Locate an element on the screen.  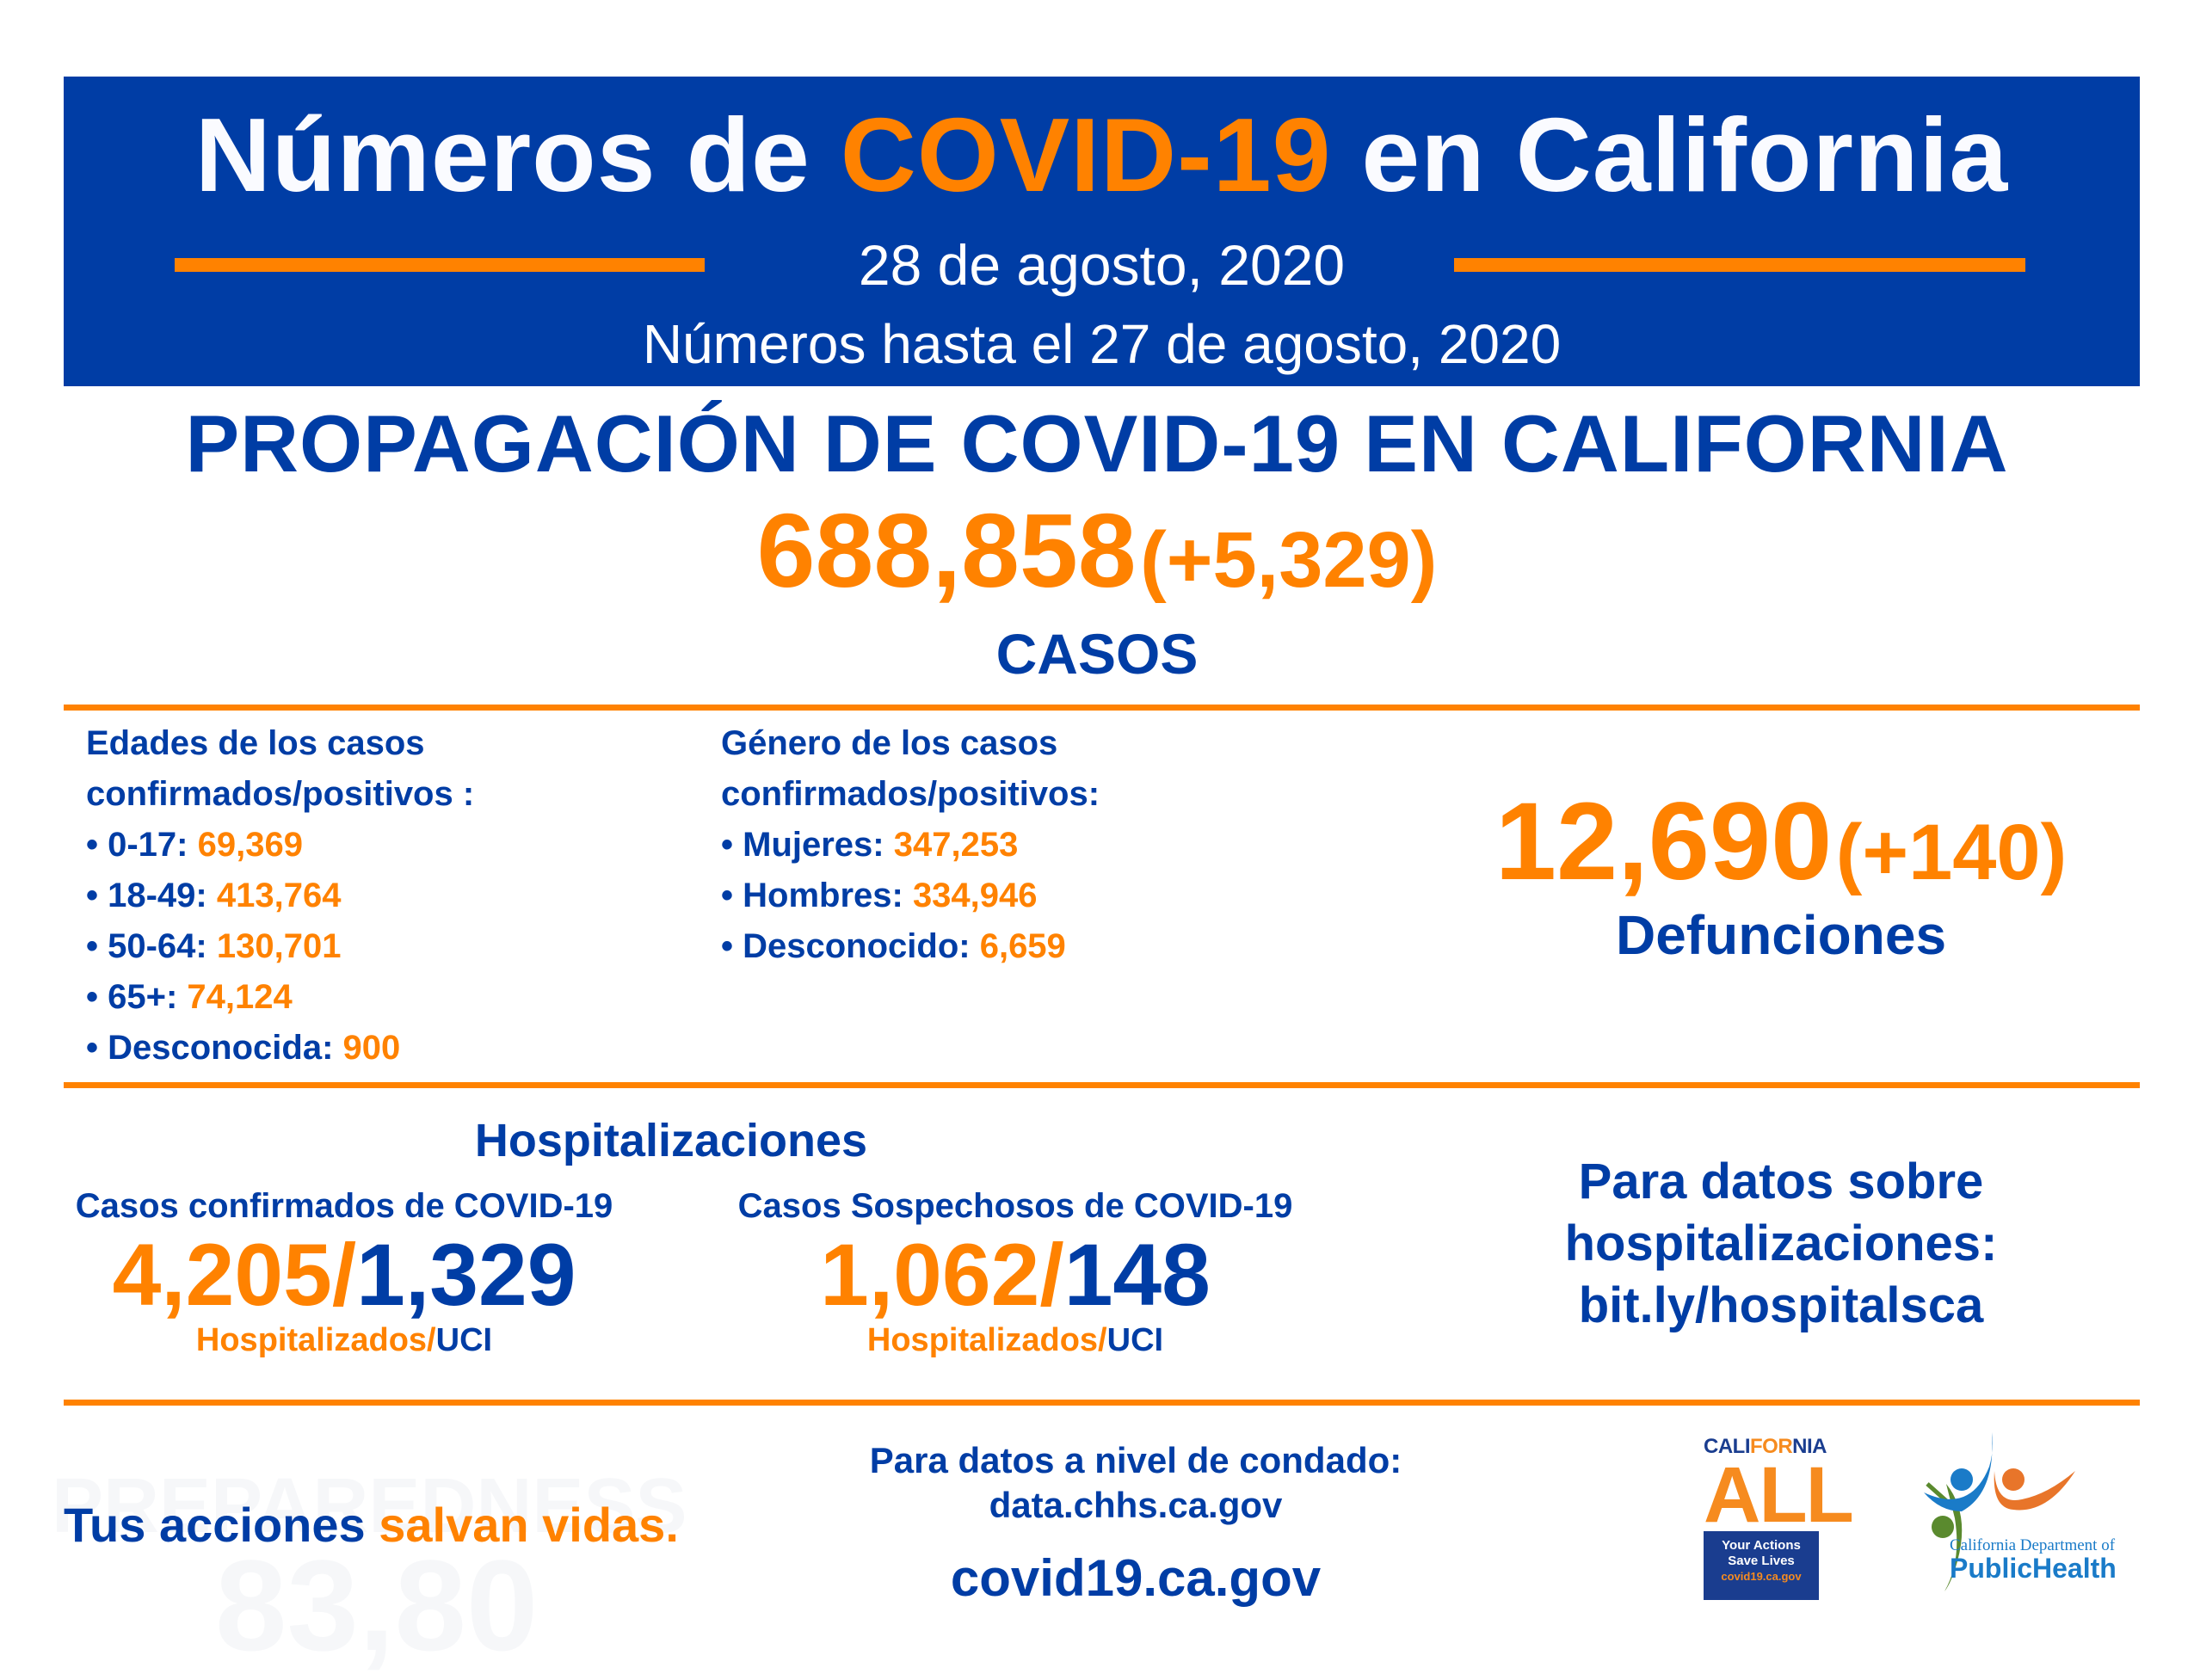
list-item: • Desconocida: 900 is located at coordinates (280, 1049).